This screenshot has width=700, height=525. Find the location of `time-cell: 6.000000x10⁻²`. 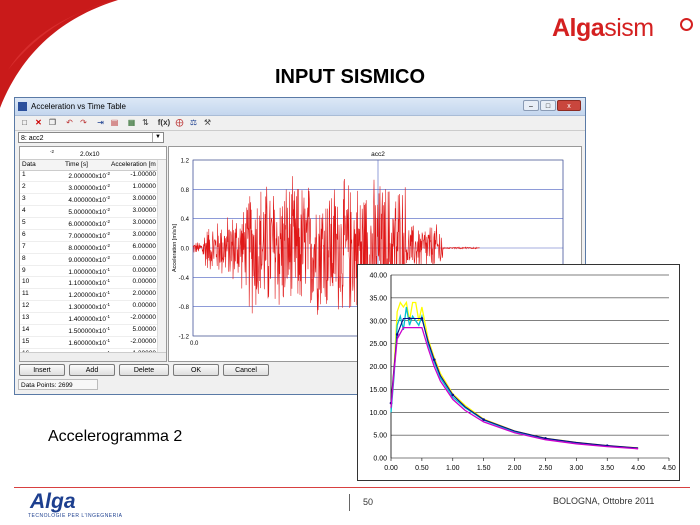

time-cell: 6.000000x10⁻² is located at coordinates (89, 223).